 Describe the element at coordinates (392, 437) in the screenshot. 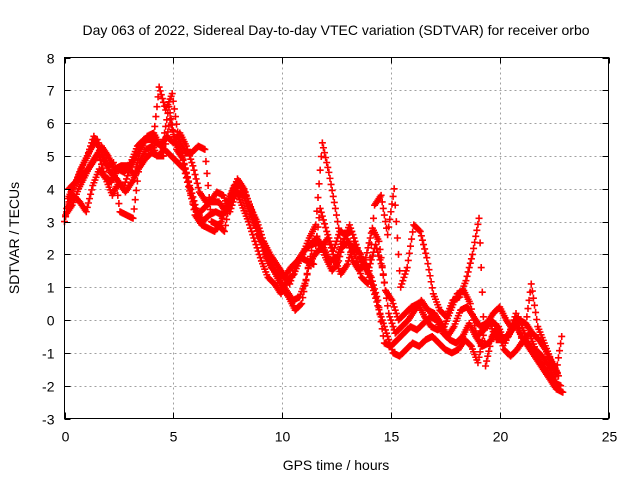

I see `x-tick-label: 15` at that location.